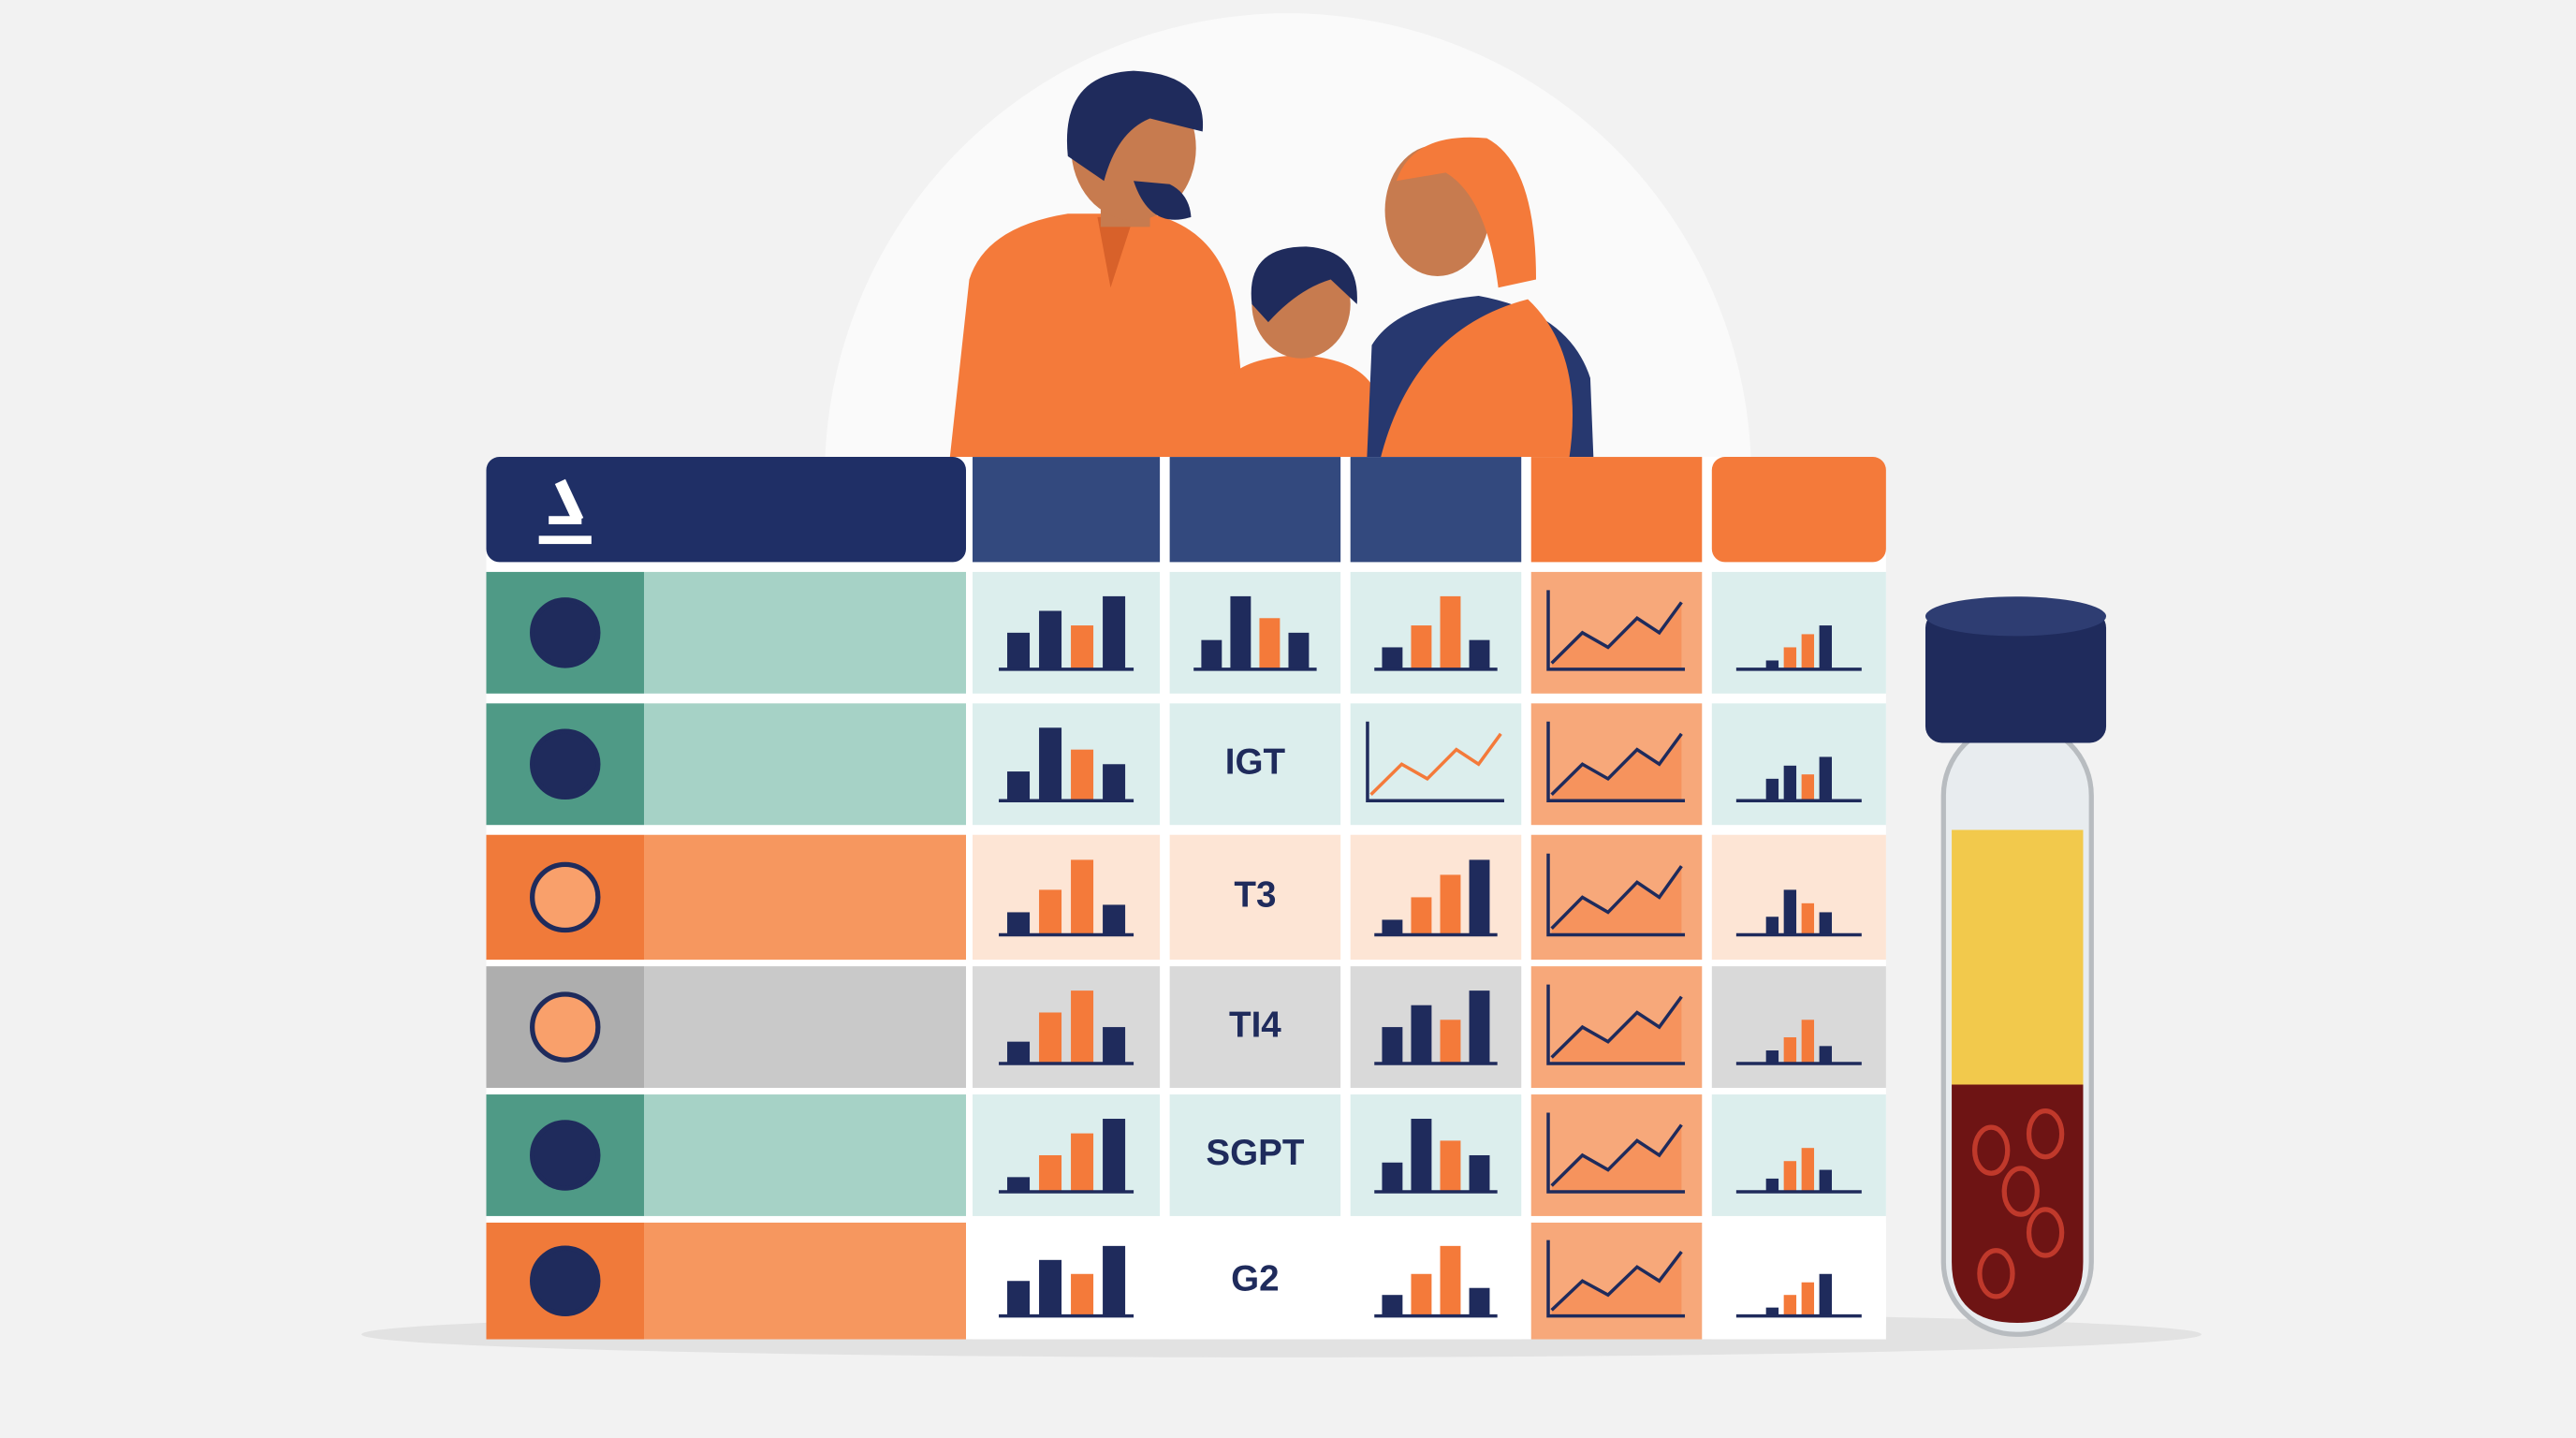 This screenshot has height=1438, width=2576. Describe the element at coordinates (565, 520) in the screenshot. I see `microscope-stage` at that location.